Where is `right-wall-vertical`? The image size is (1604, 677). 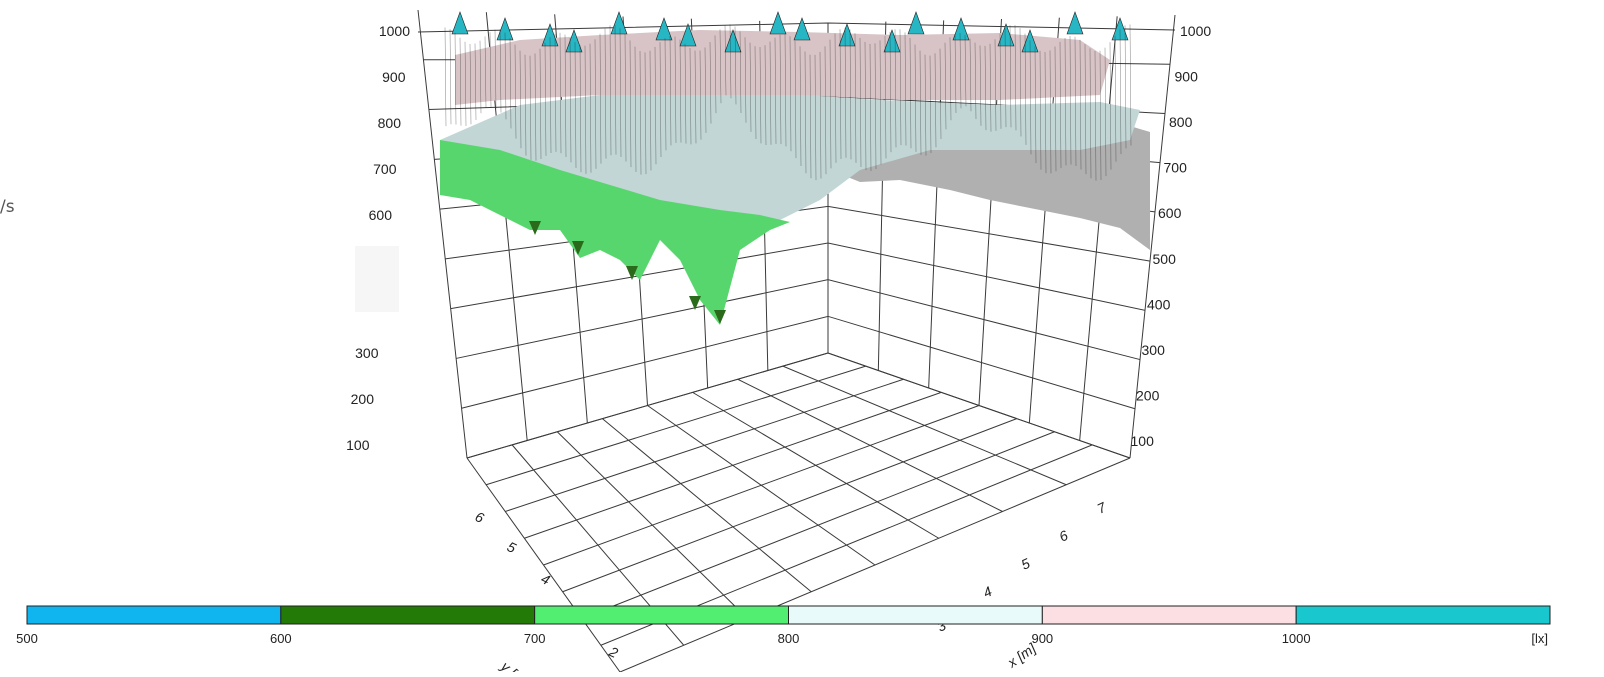 right-wall-vertical is located at coordinates (1098, 228).